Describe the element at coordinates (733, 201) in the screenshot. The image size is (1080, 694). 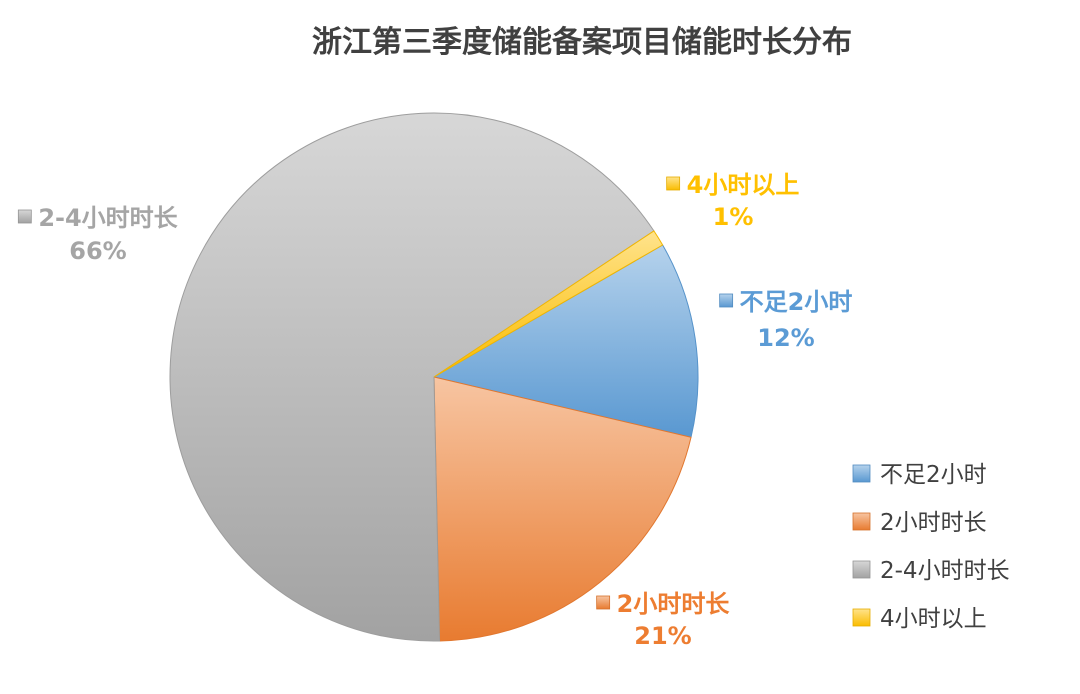
I see `data-label-over-4h: 4小时以上 1%` at that location.